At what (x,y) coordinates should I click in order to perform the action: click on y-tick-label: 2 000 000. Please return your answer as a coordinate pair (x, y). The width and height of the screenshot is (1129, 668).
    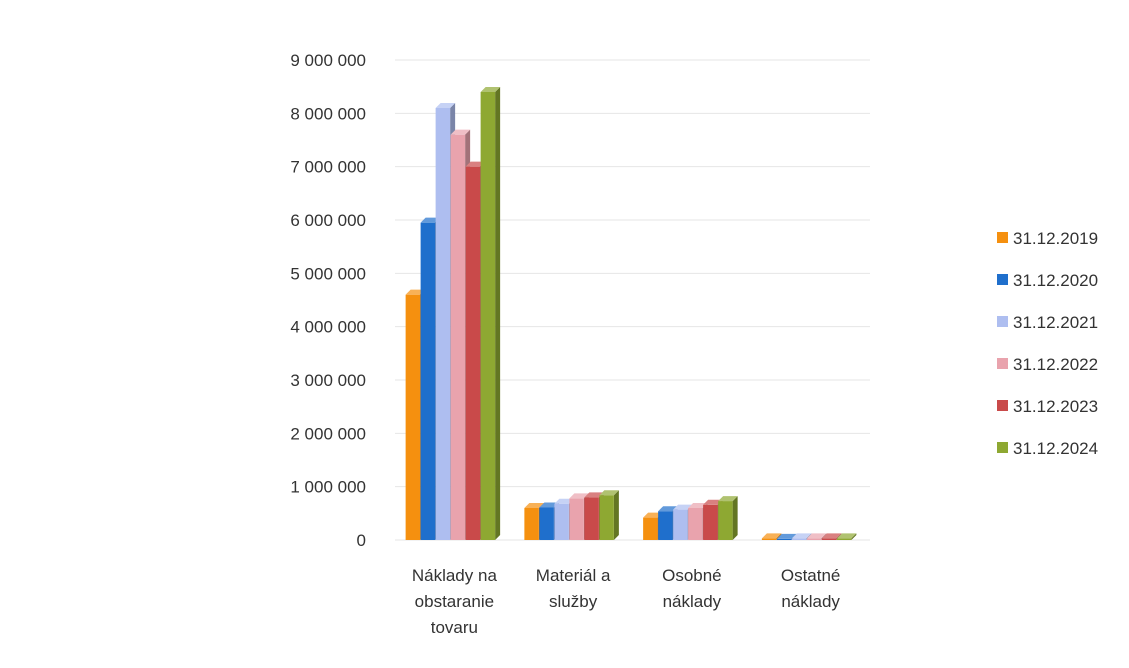
    Looking at the image, I should click on (328, 433).